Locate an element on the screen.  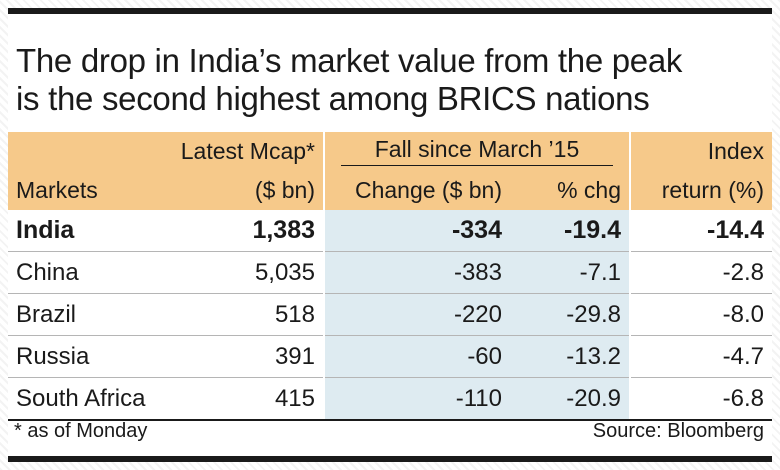
header-fall-group-label: Fall since March ’15 is located at coordinates (477, 151).